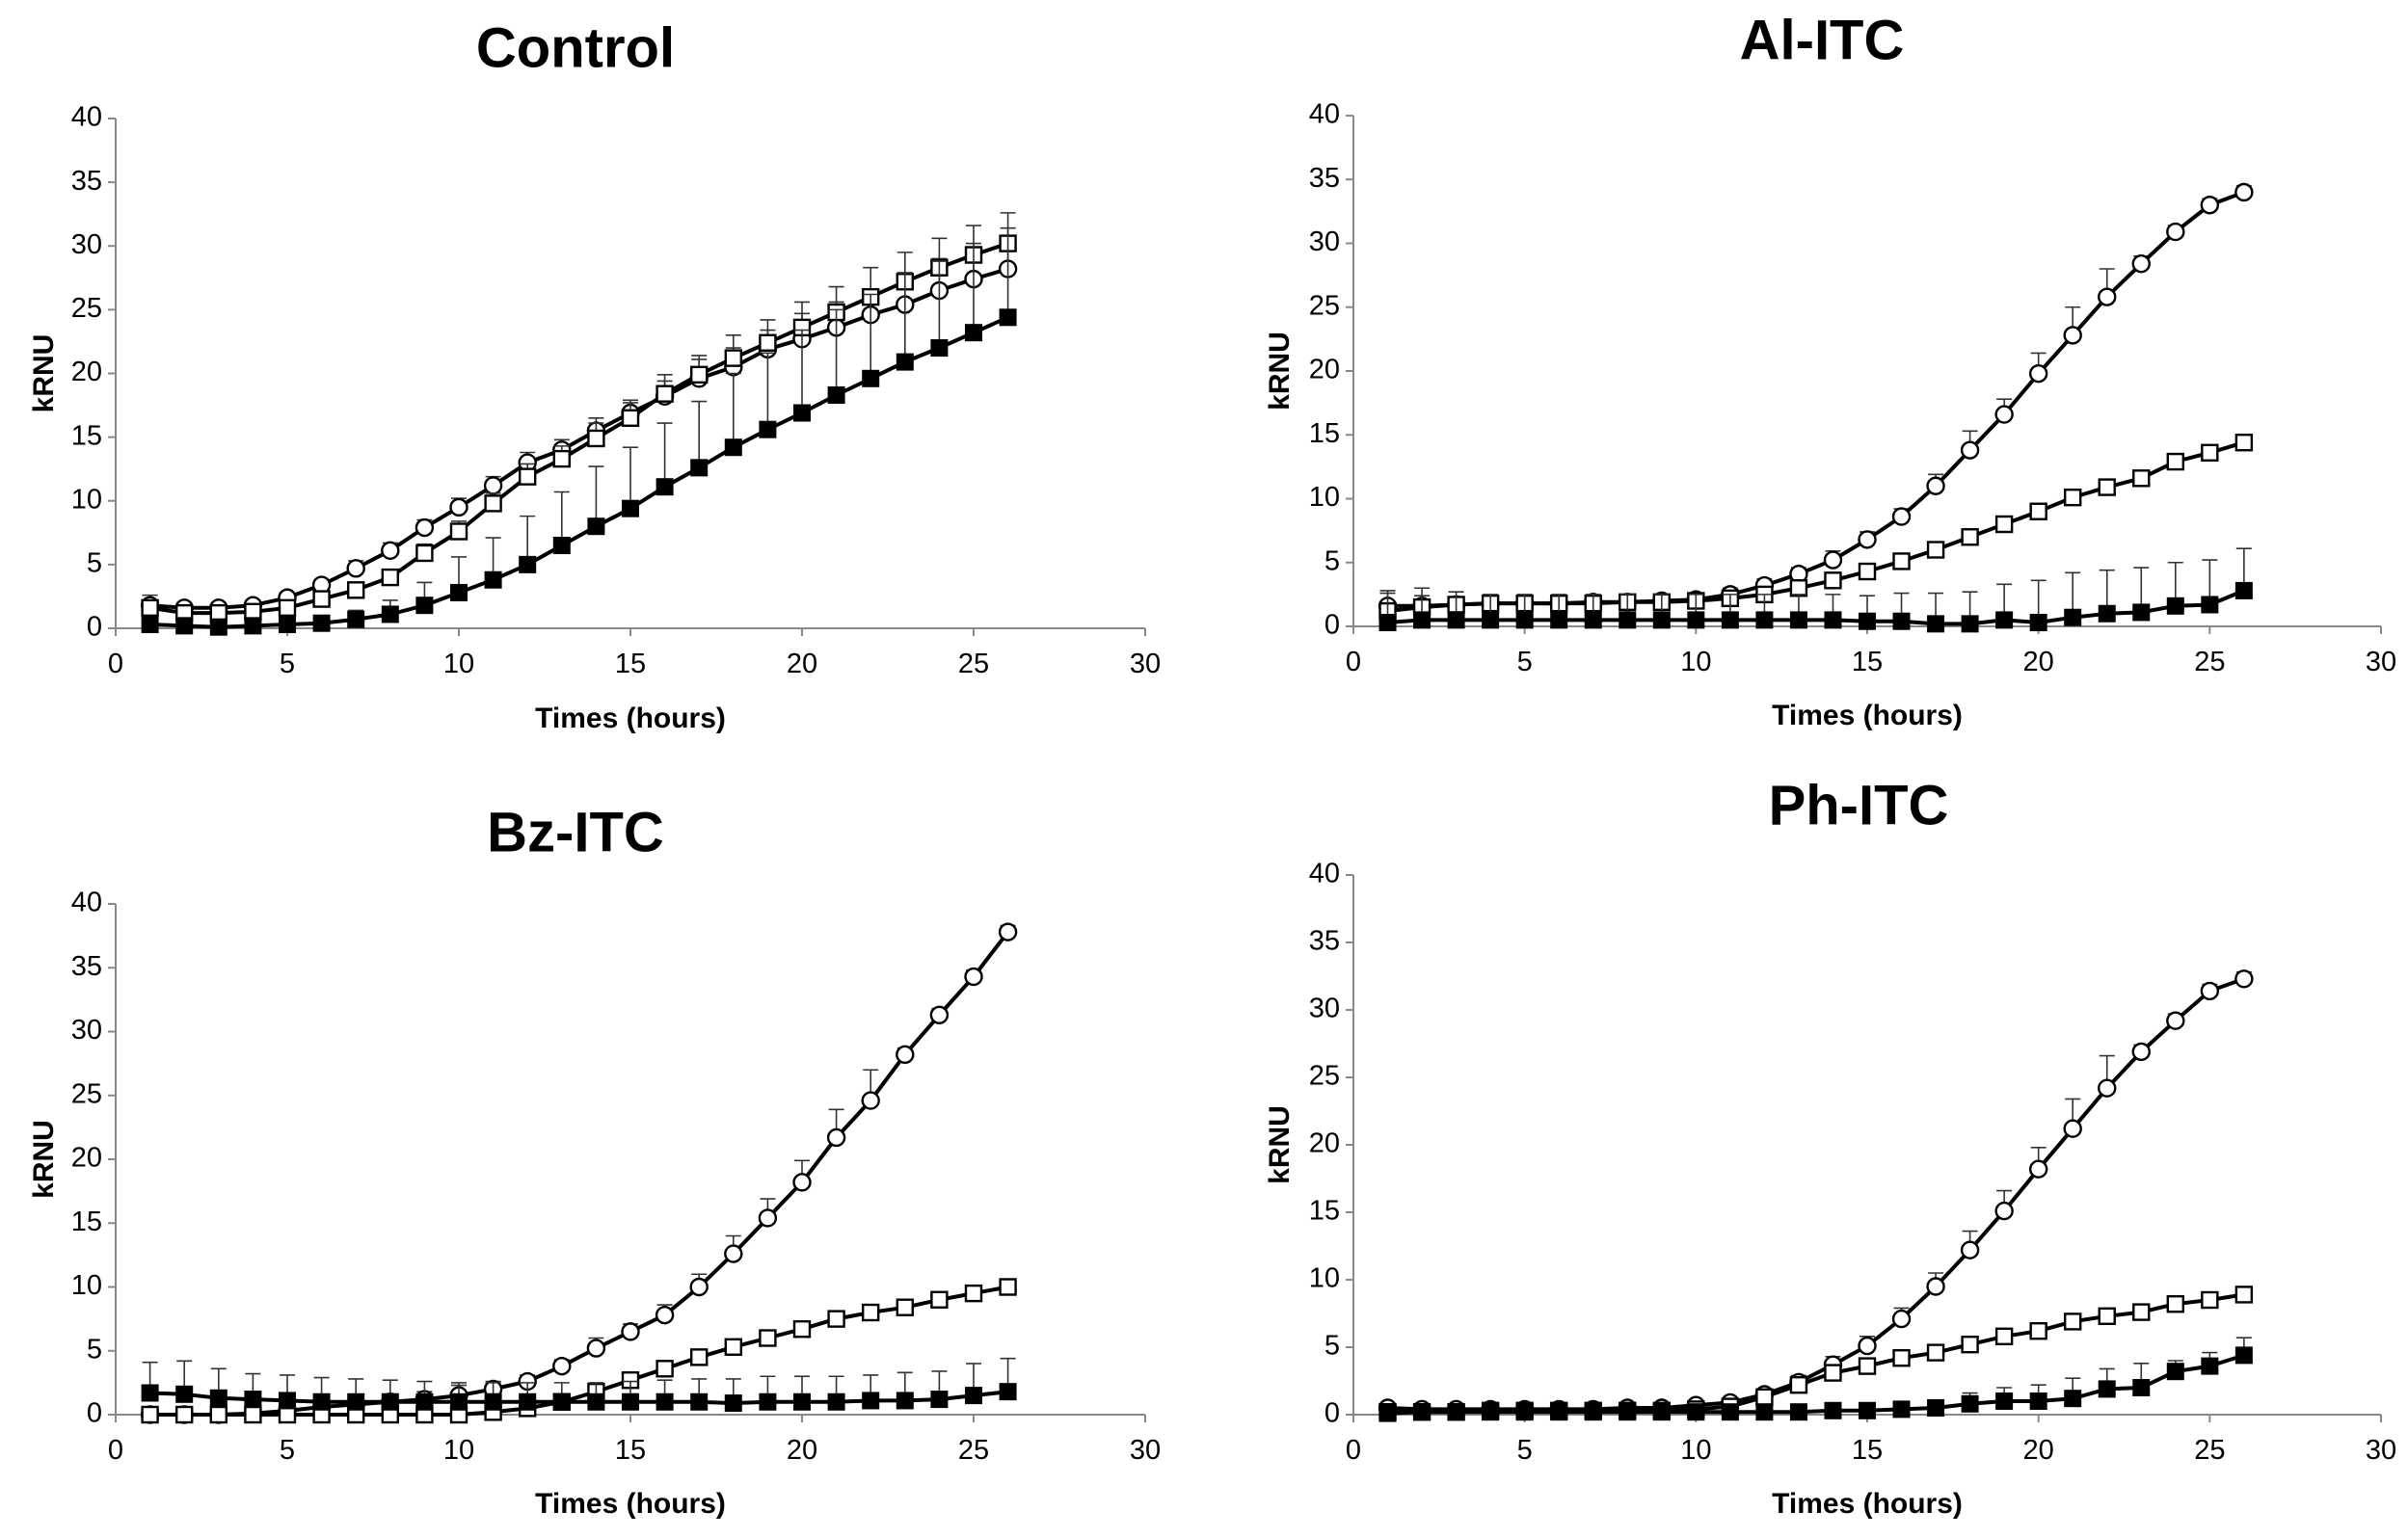 This screenshot has height=1538, width=2408. I want to click on series-line, so click(579, 1173).